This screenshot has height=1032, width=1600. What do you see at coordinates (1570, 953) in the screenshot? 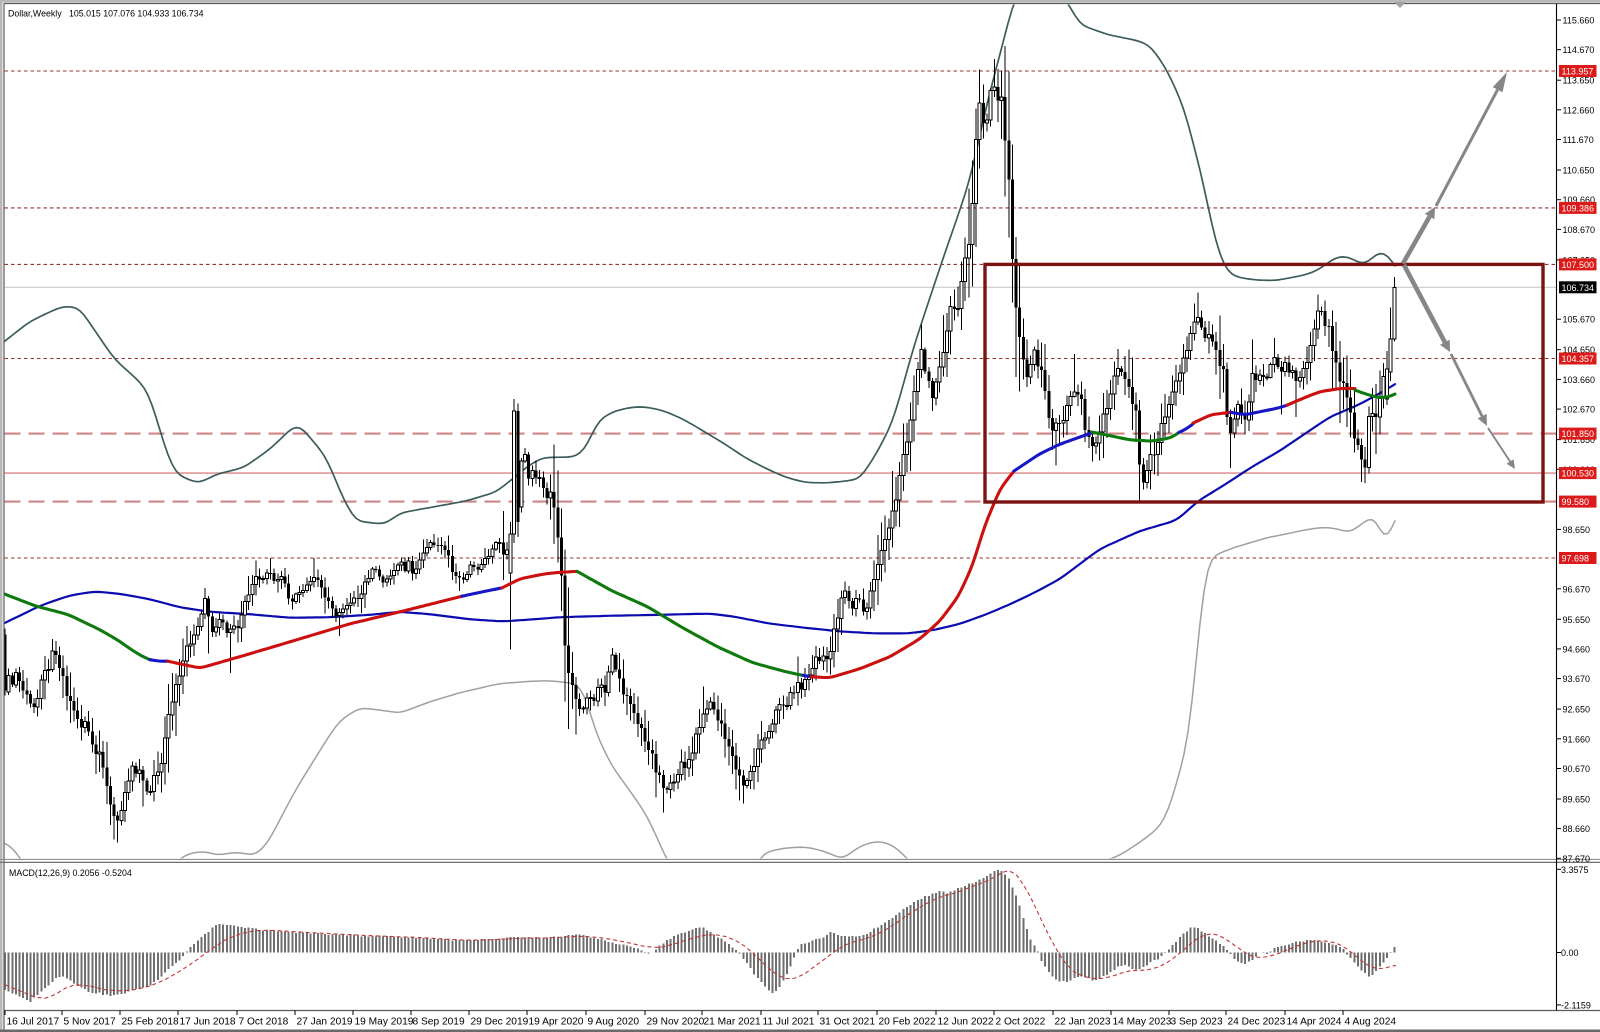
I see `svg-text: 0.00` at bounding box center [1570, 953].